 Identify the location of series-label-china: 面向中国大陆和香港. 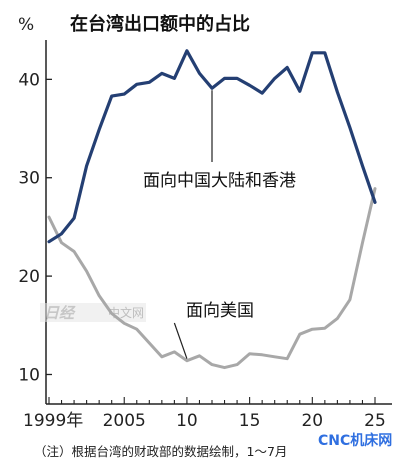
(219, 181).